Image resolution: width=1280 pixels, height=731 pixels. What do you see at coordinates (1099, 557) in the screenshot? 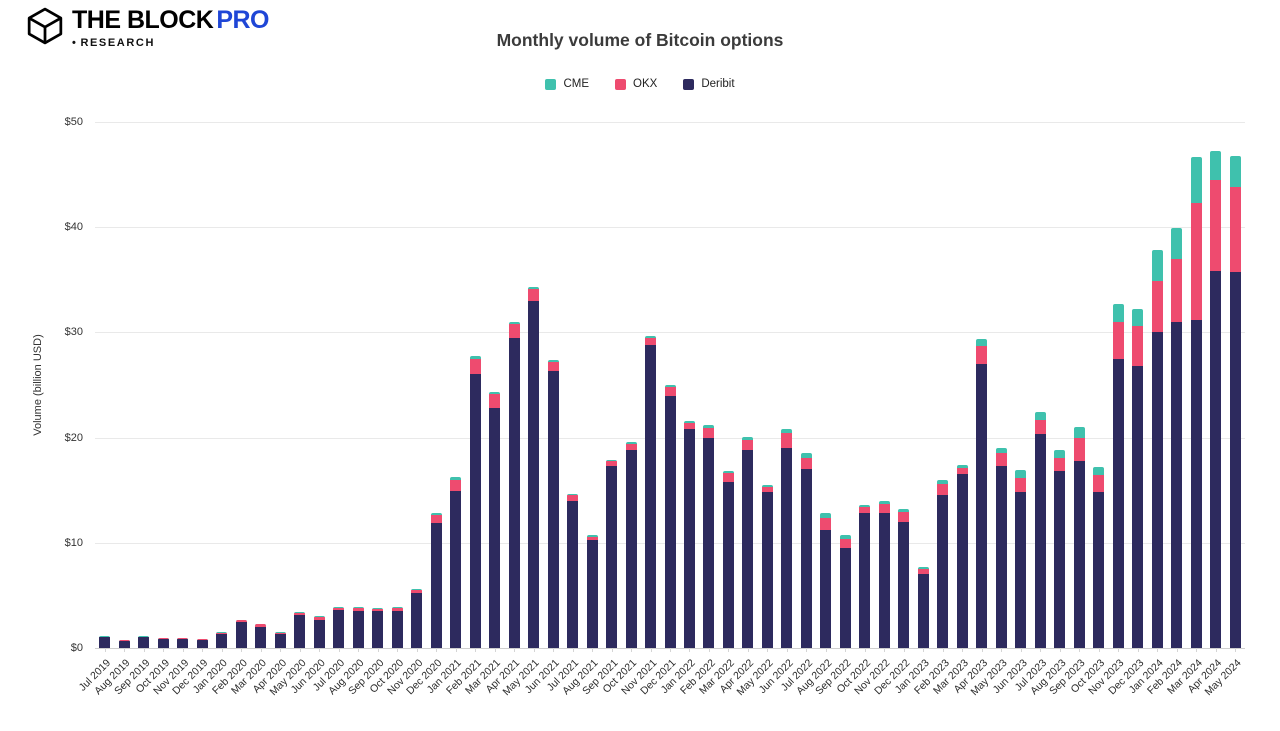
I see `bar-oct-2023` at bounding box center [1099, 557].